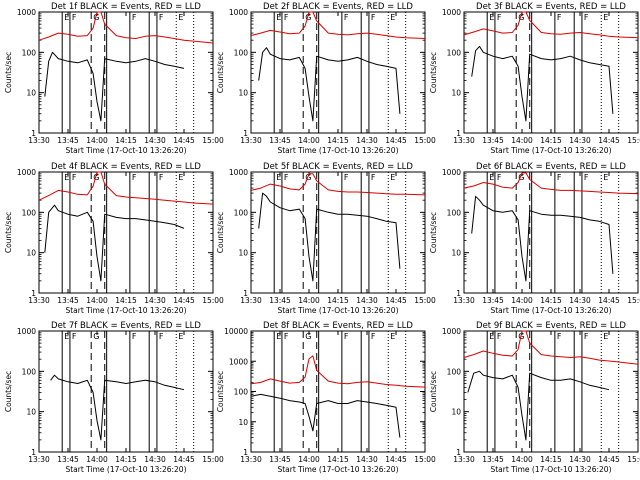 This screenshot has height=480, width=640. I want to click on x-tick-label: 14:30, so click(367, 459).